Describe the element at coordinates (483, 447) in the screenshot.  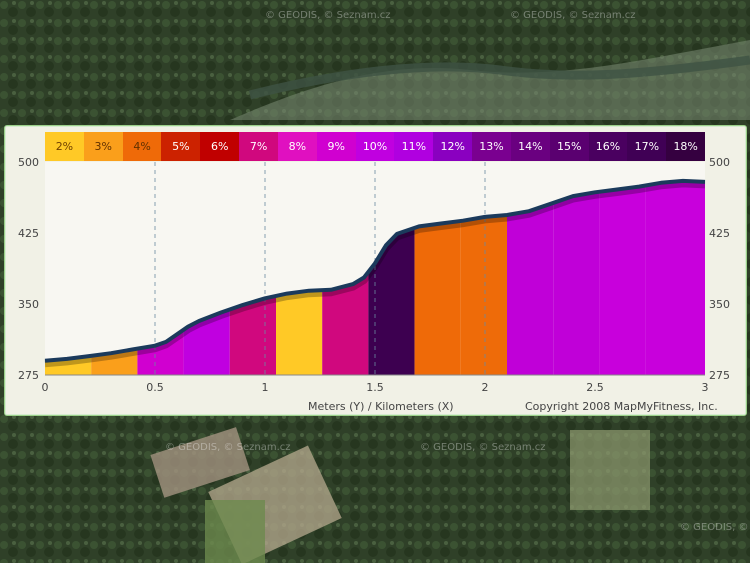
I see `map-watermark-4: © GEODIS, © Seznam.cz` at that location.